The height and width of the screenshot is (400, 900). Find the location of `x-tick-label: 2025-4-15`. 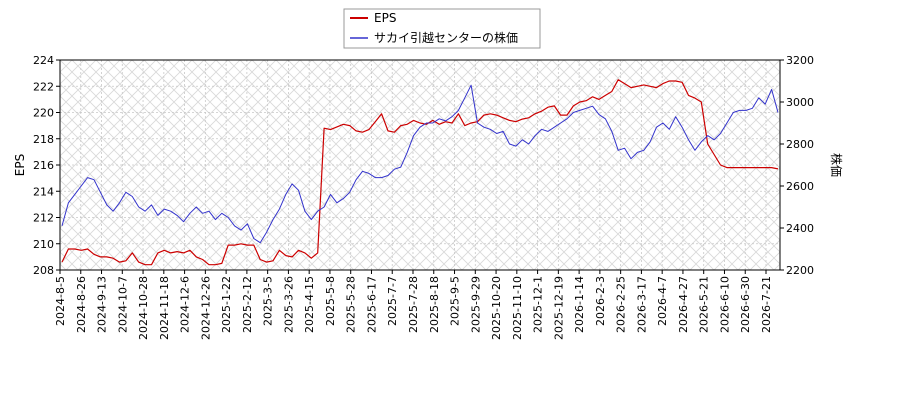

x-tick-label: 2025-4-15 is located at coordinates (309, 304).